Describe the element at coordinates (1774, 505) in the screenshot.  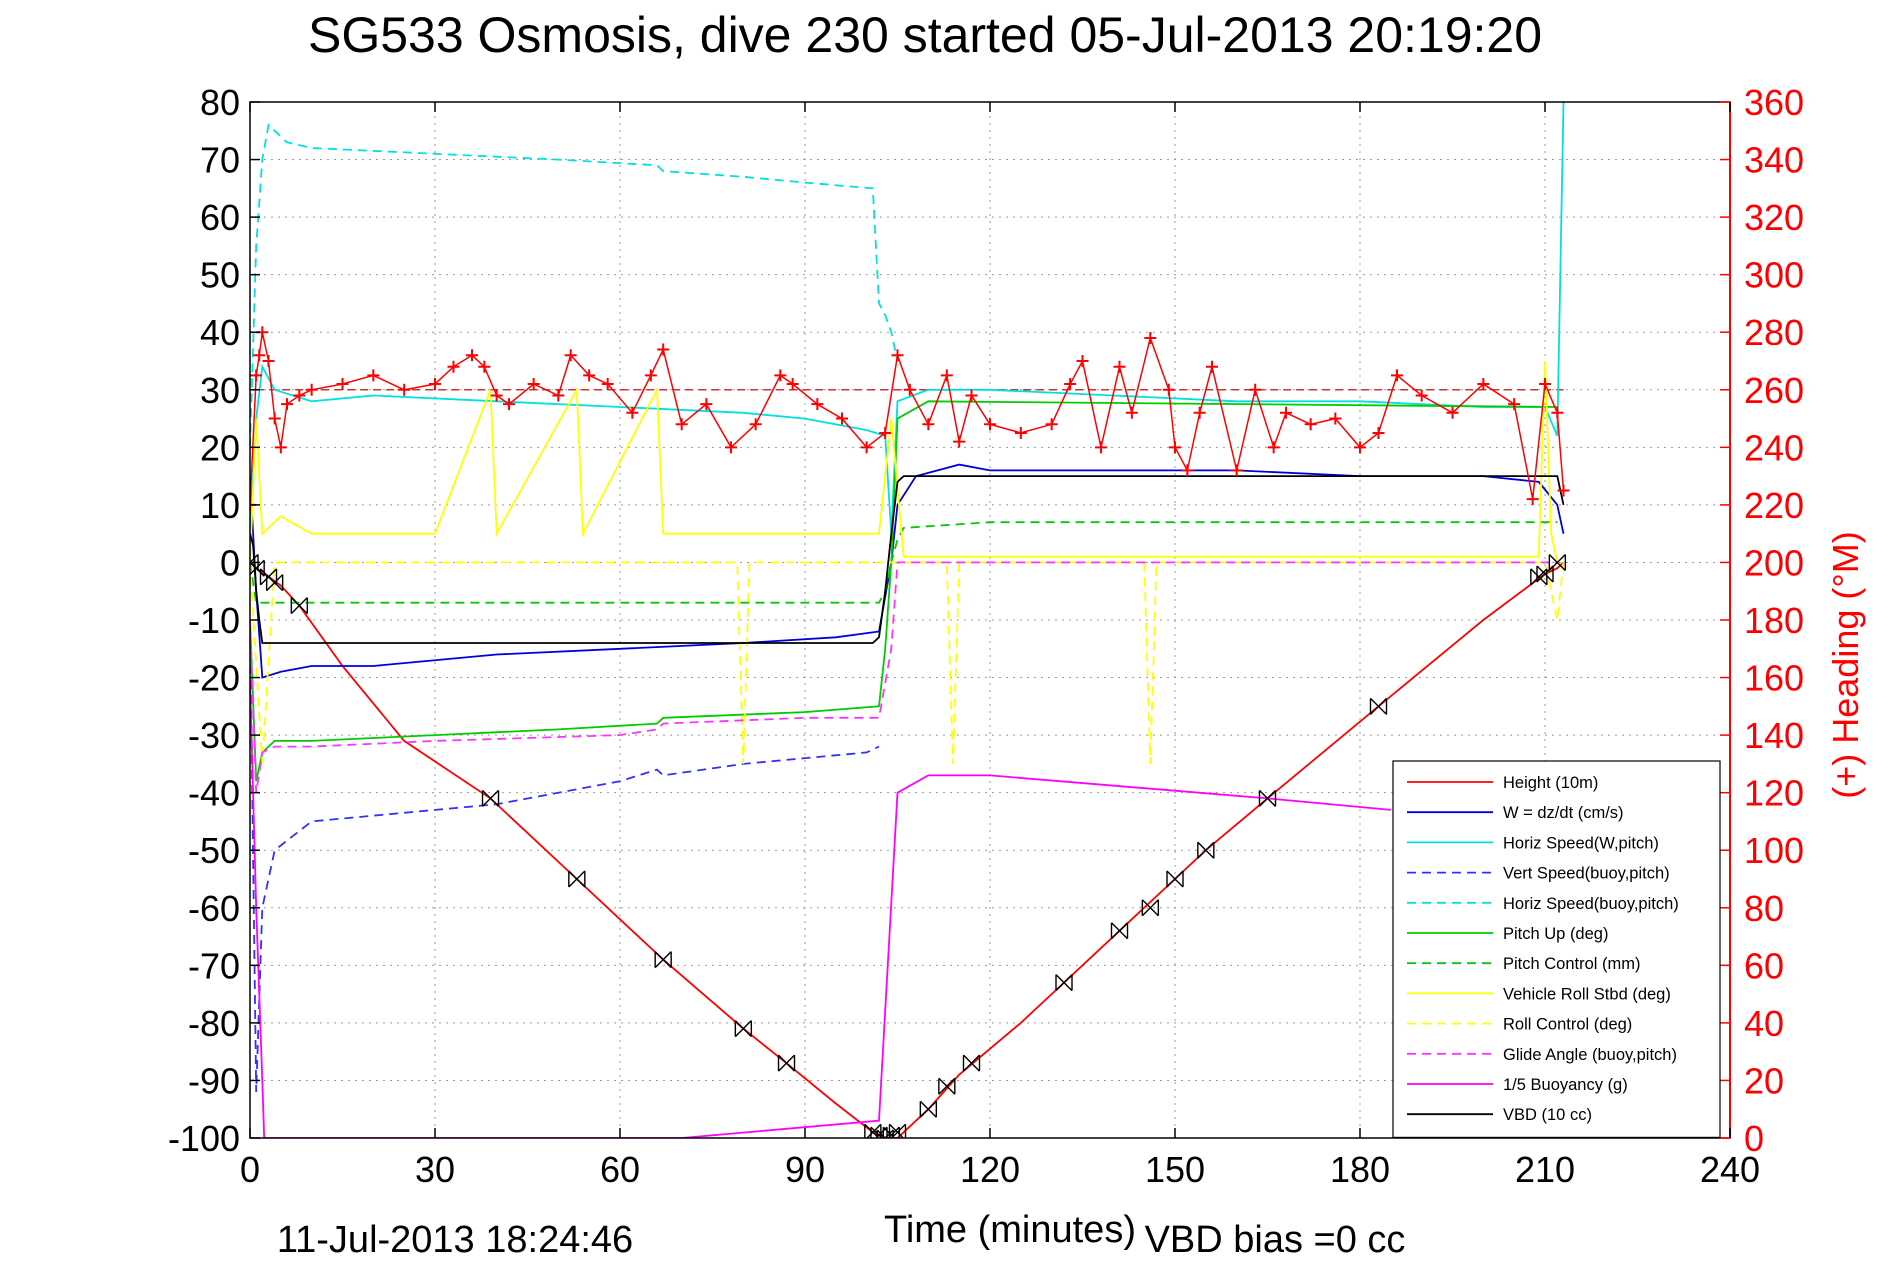
I see `y2-tick-label: 220` at that location.